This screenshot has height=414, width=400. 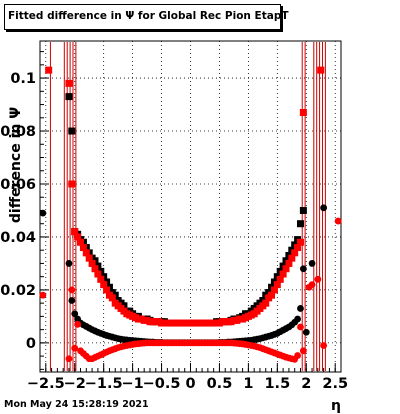 What do you see at coordinates (18, 291) in the screenshot?
I see `y-tick-label: 0.02` at bounding box center [18, 291].